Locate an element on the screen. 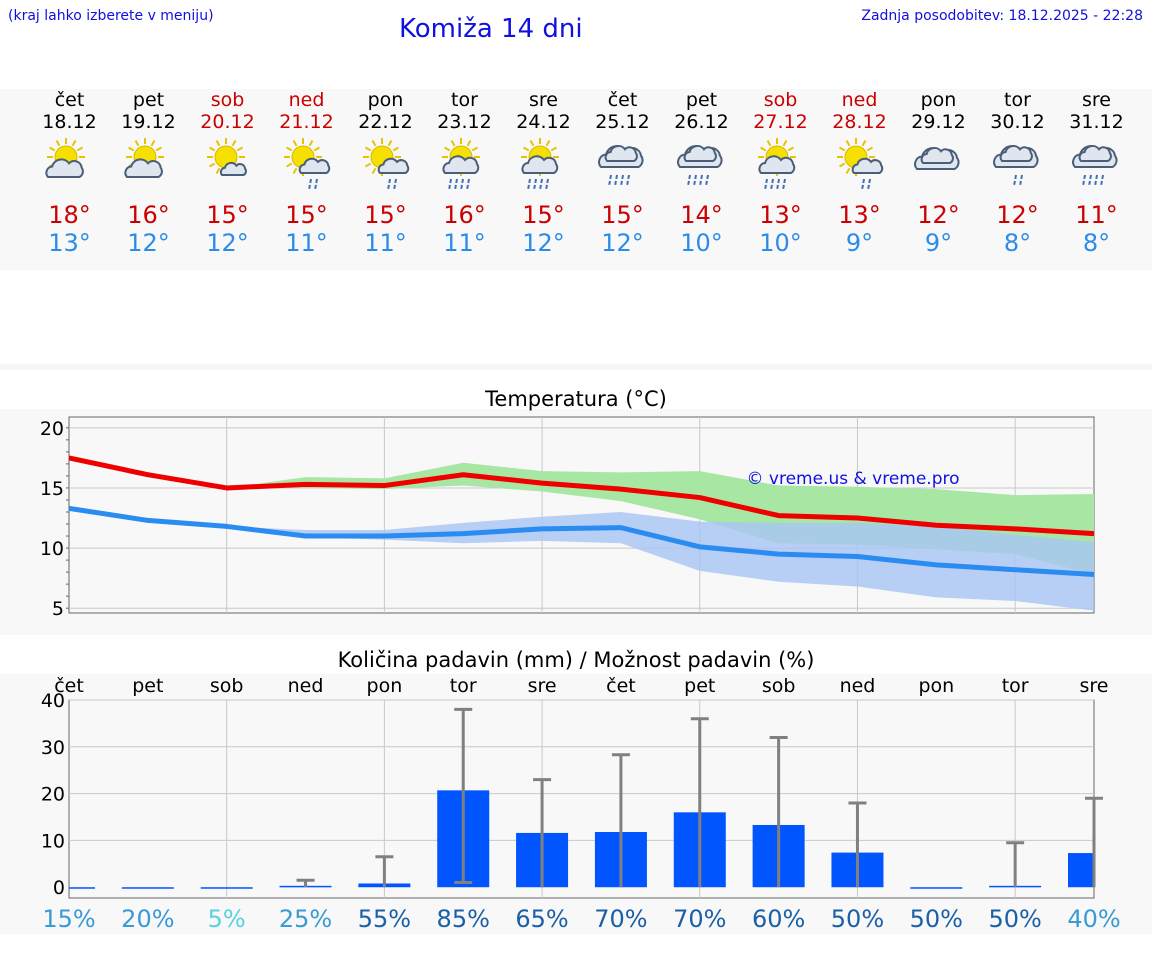  day-column: sob 27.12 13° 10° is located at coordinates (780, 173).